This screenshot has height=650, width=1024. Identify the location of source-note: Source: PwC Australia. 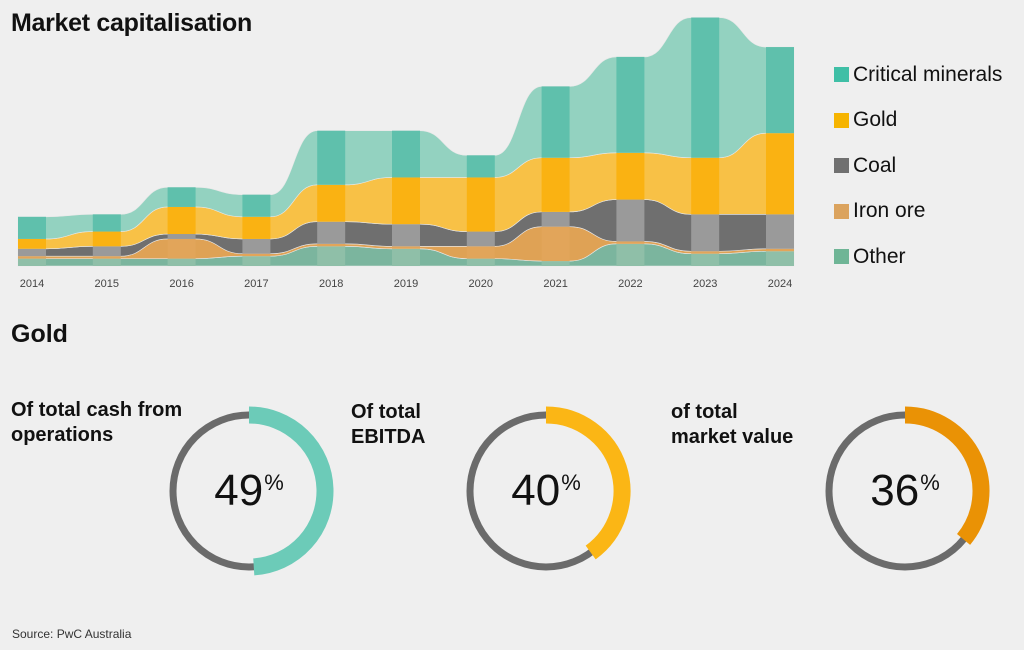
(72, 634).